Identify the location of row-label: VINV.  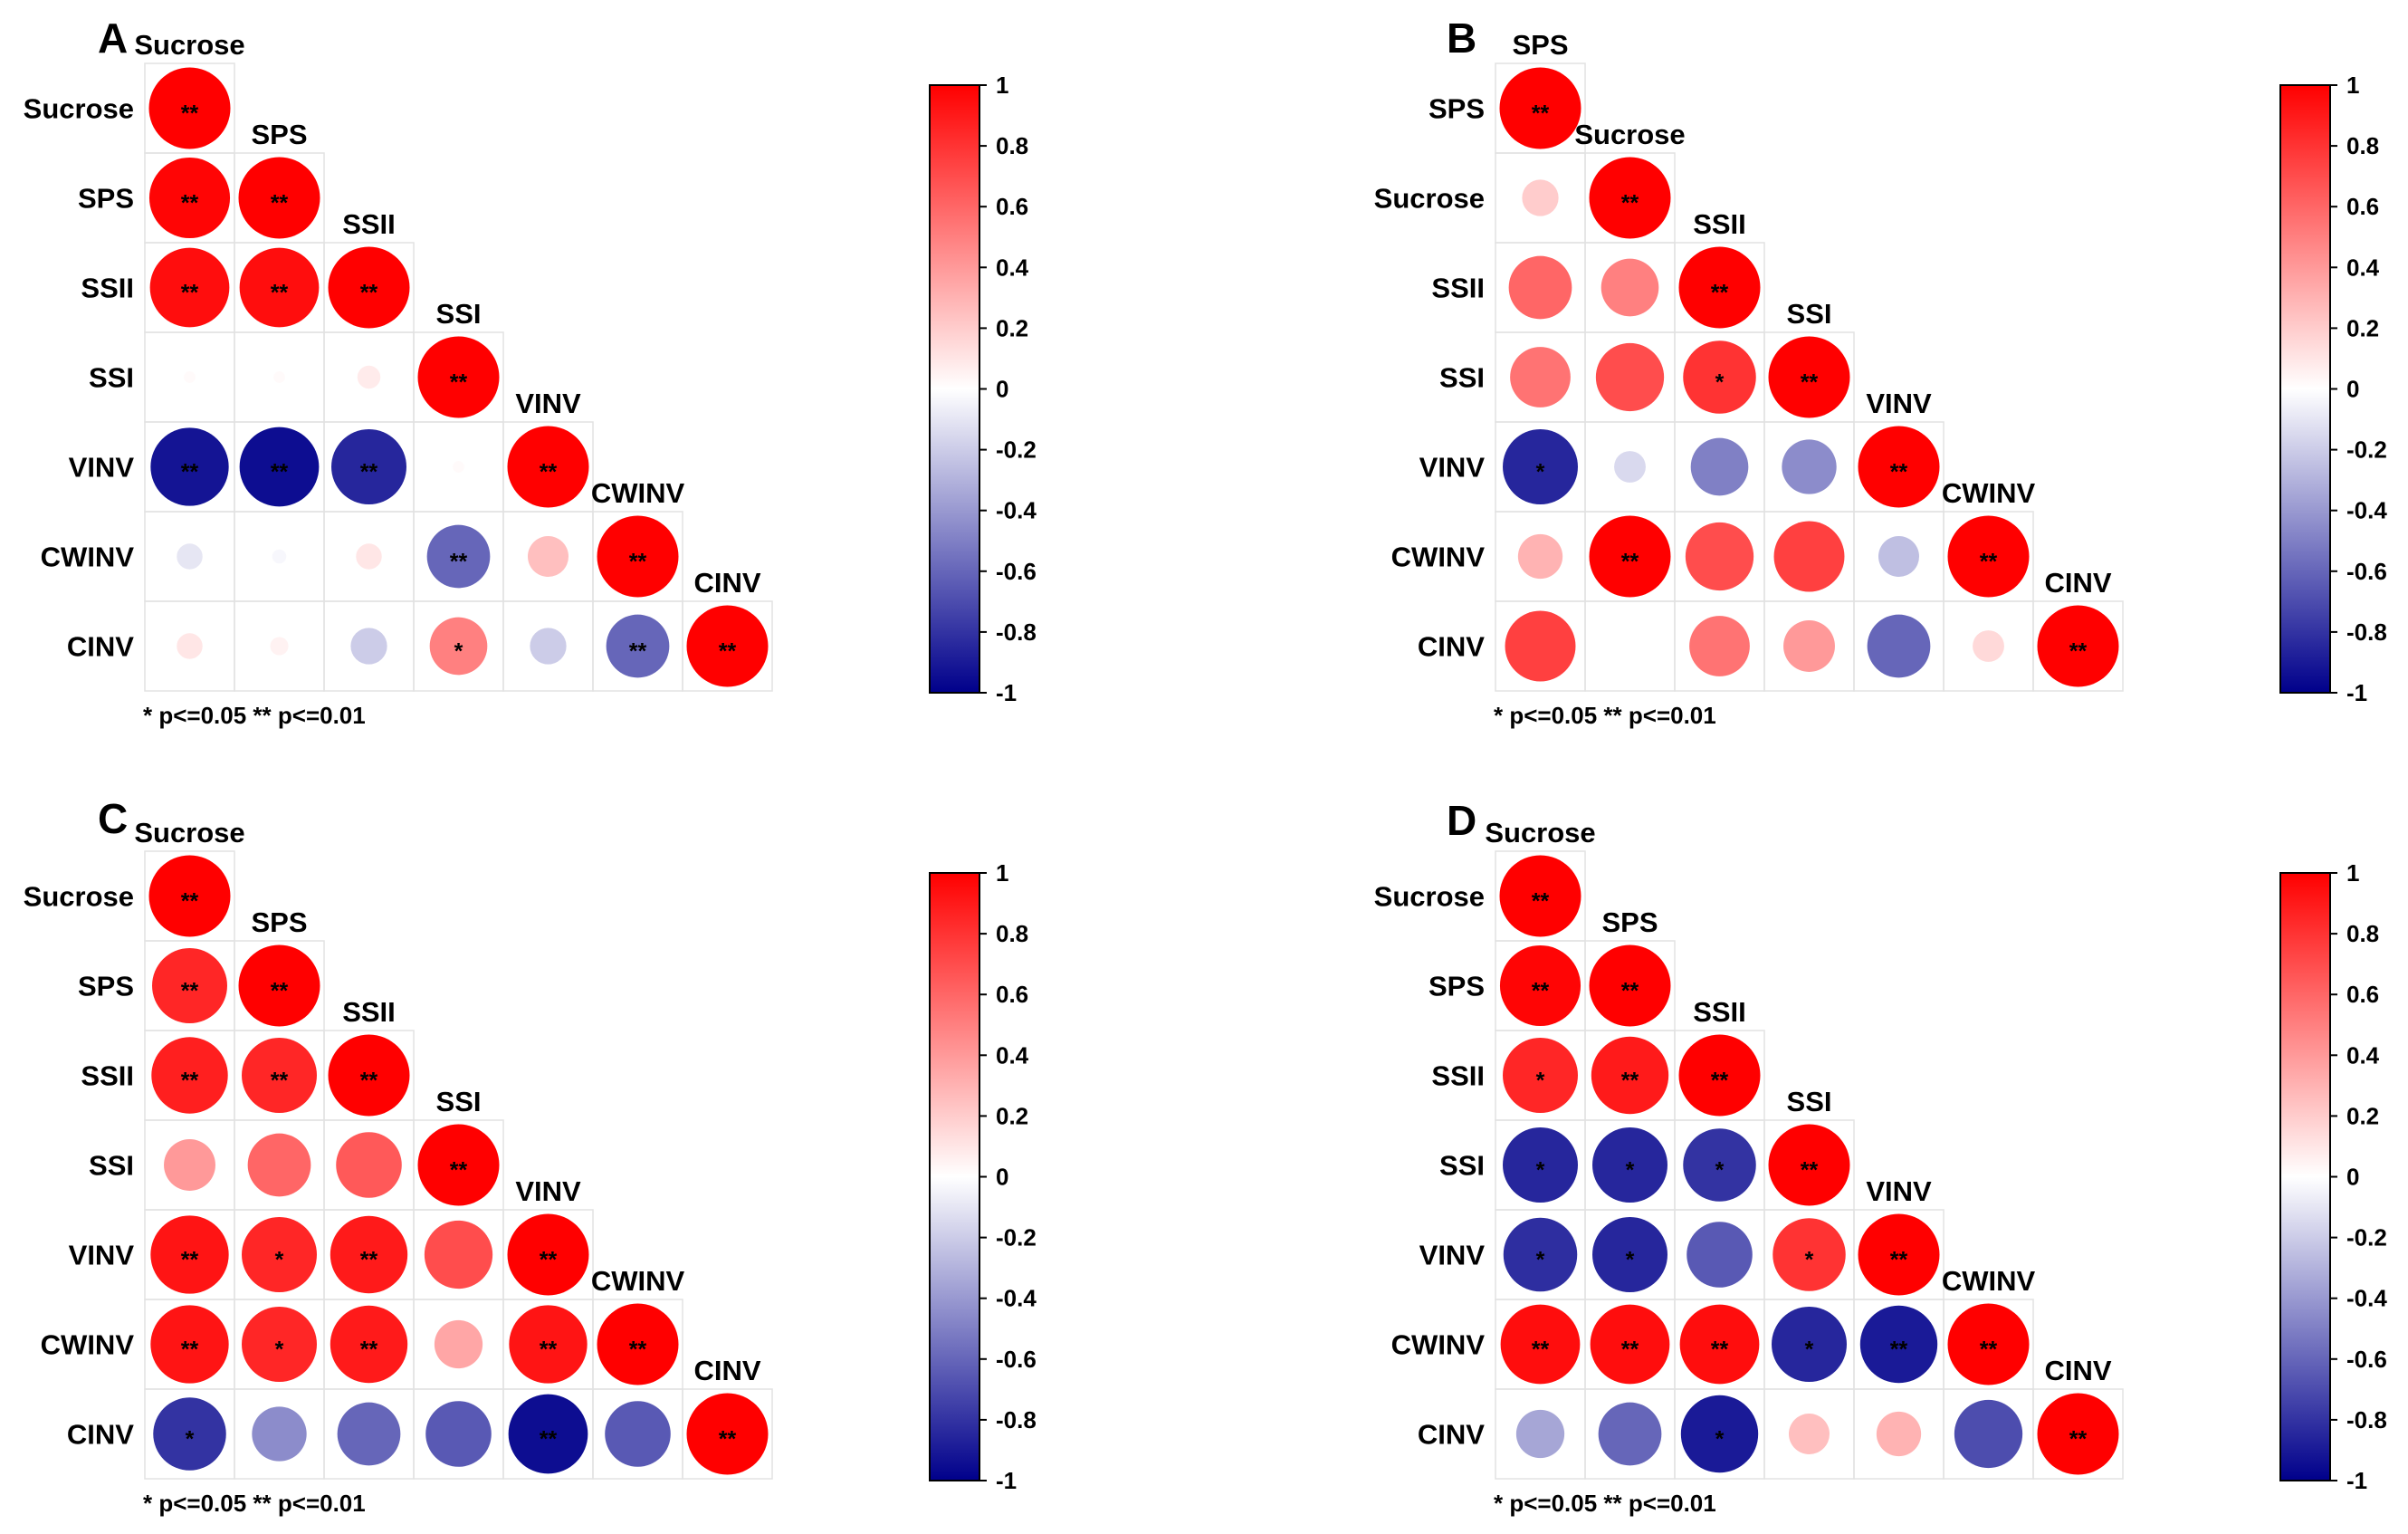
(1452, 468).